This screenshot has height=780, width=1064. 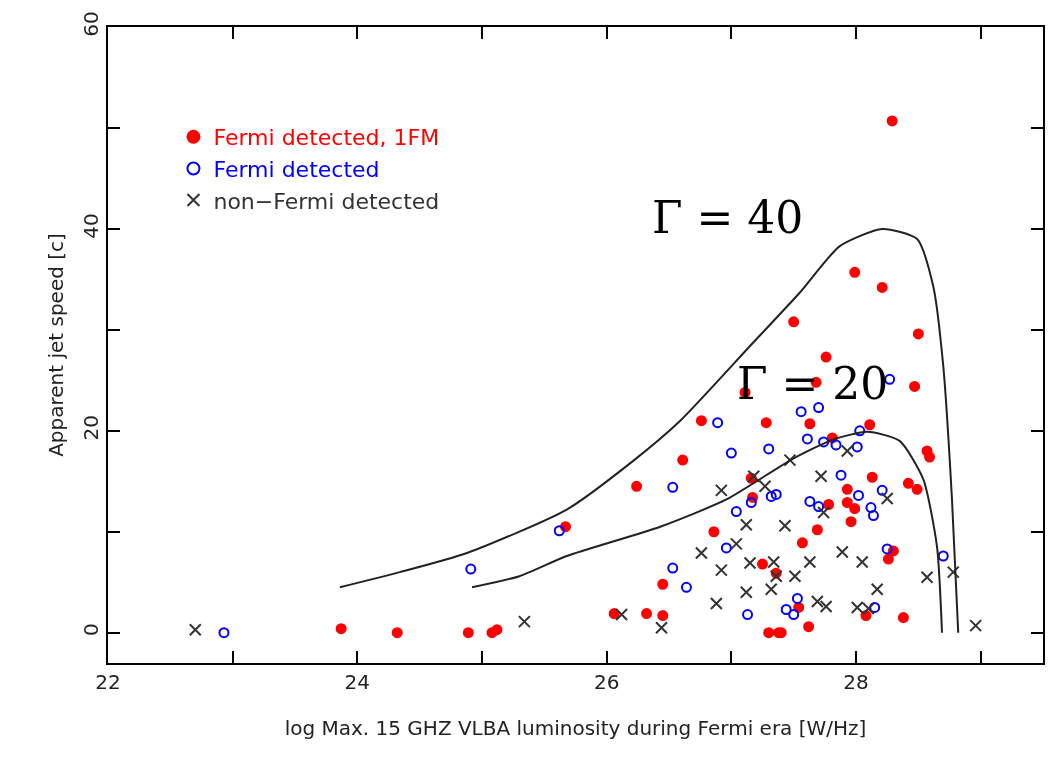 I want to click on x-tick-label: 22, so click(x=108, y=682).